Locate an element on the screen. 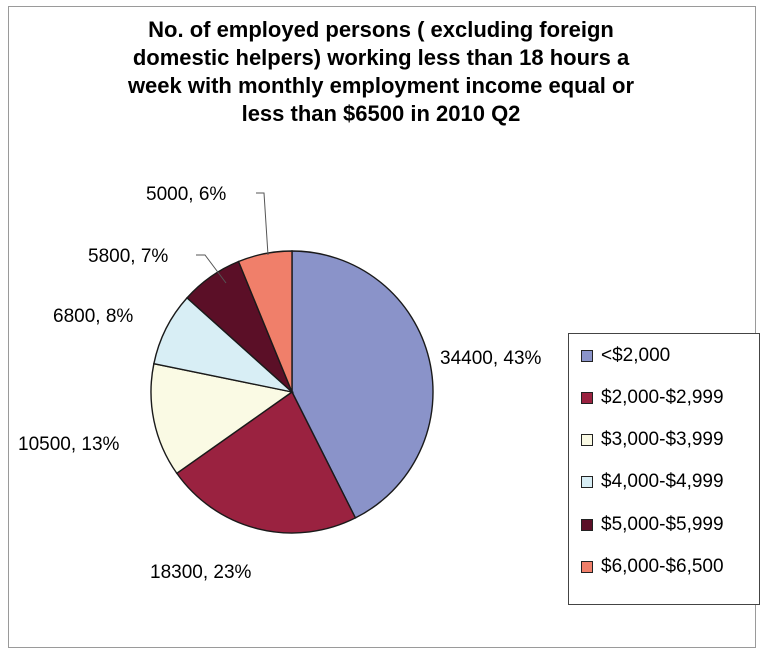 The width and height of the screenshot is (762, 653). legend-label-5: $5,000-$5,999 is located at coordinates (662, 524).